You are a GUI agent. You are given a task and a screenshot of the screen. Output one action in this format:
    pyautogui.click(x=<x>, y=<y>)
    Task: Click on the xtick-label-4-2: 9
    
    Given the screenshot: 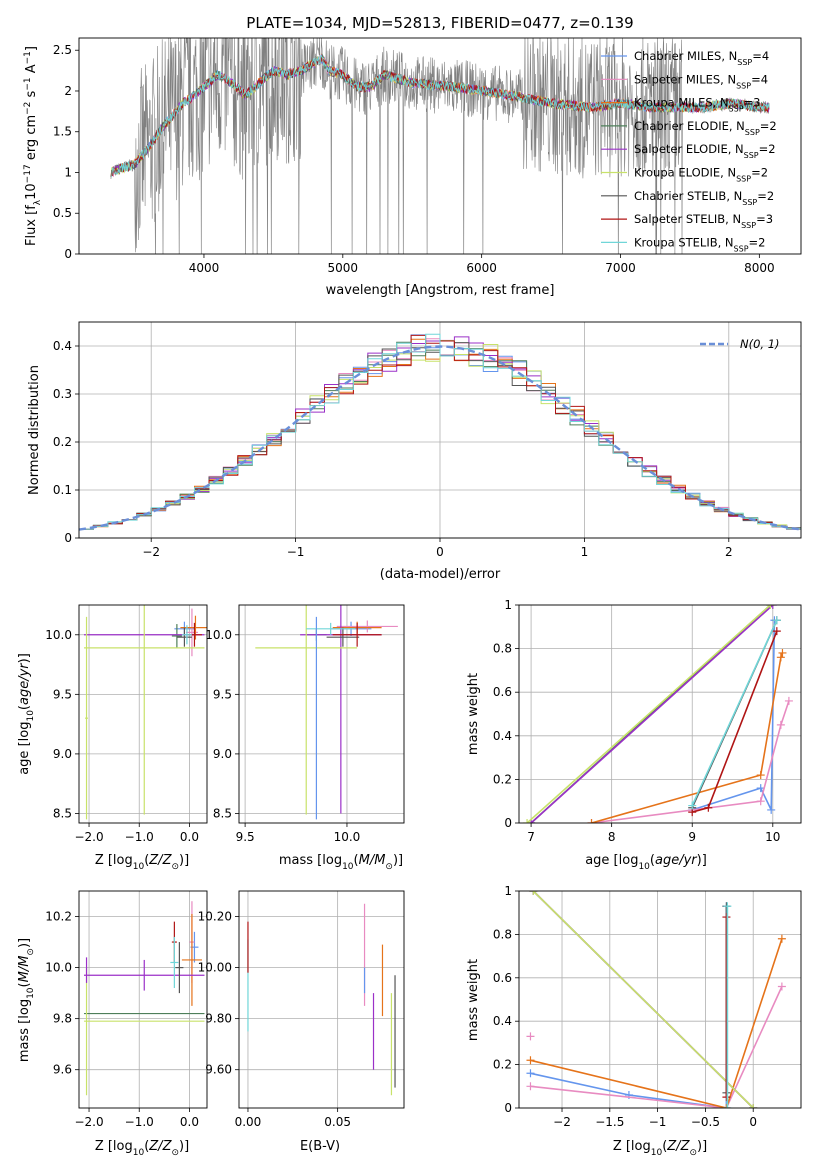 What is the action you would take?
    pyautogui.click(x=692, y=837)
    